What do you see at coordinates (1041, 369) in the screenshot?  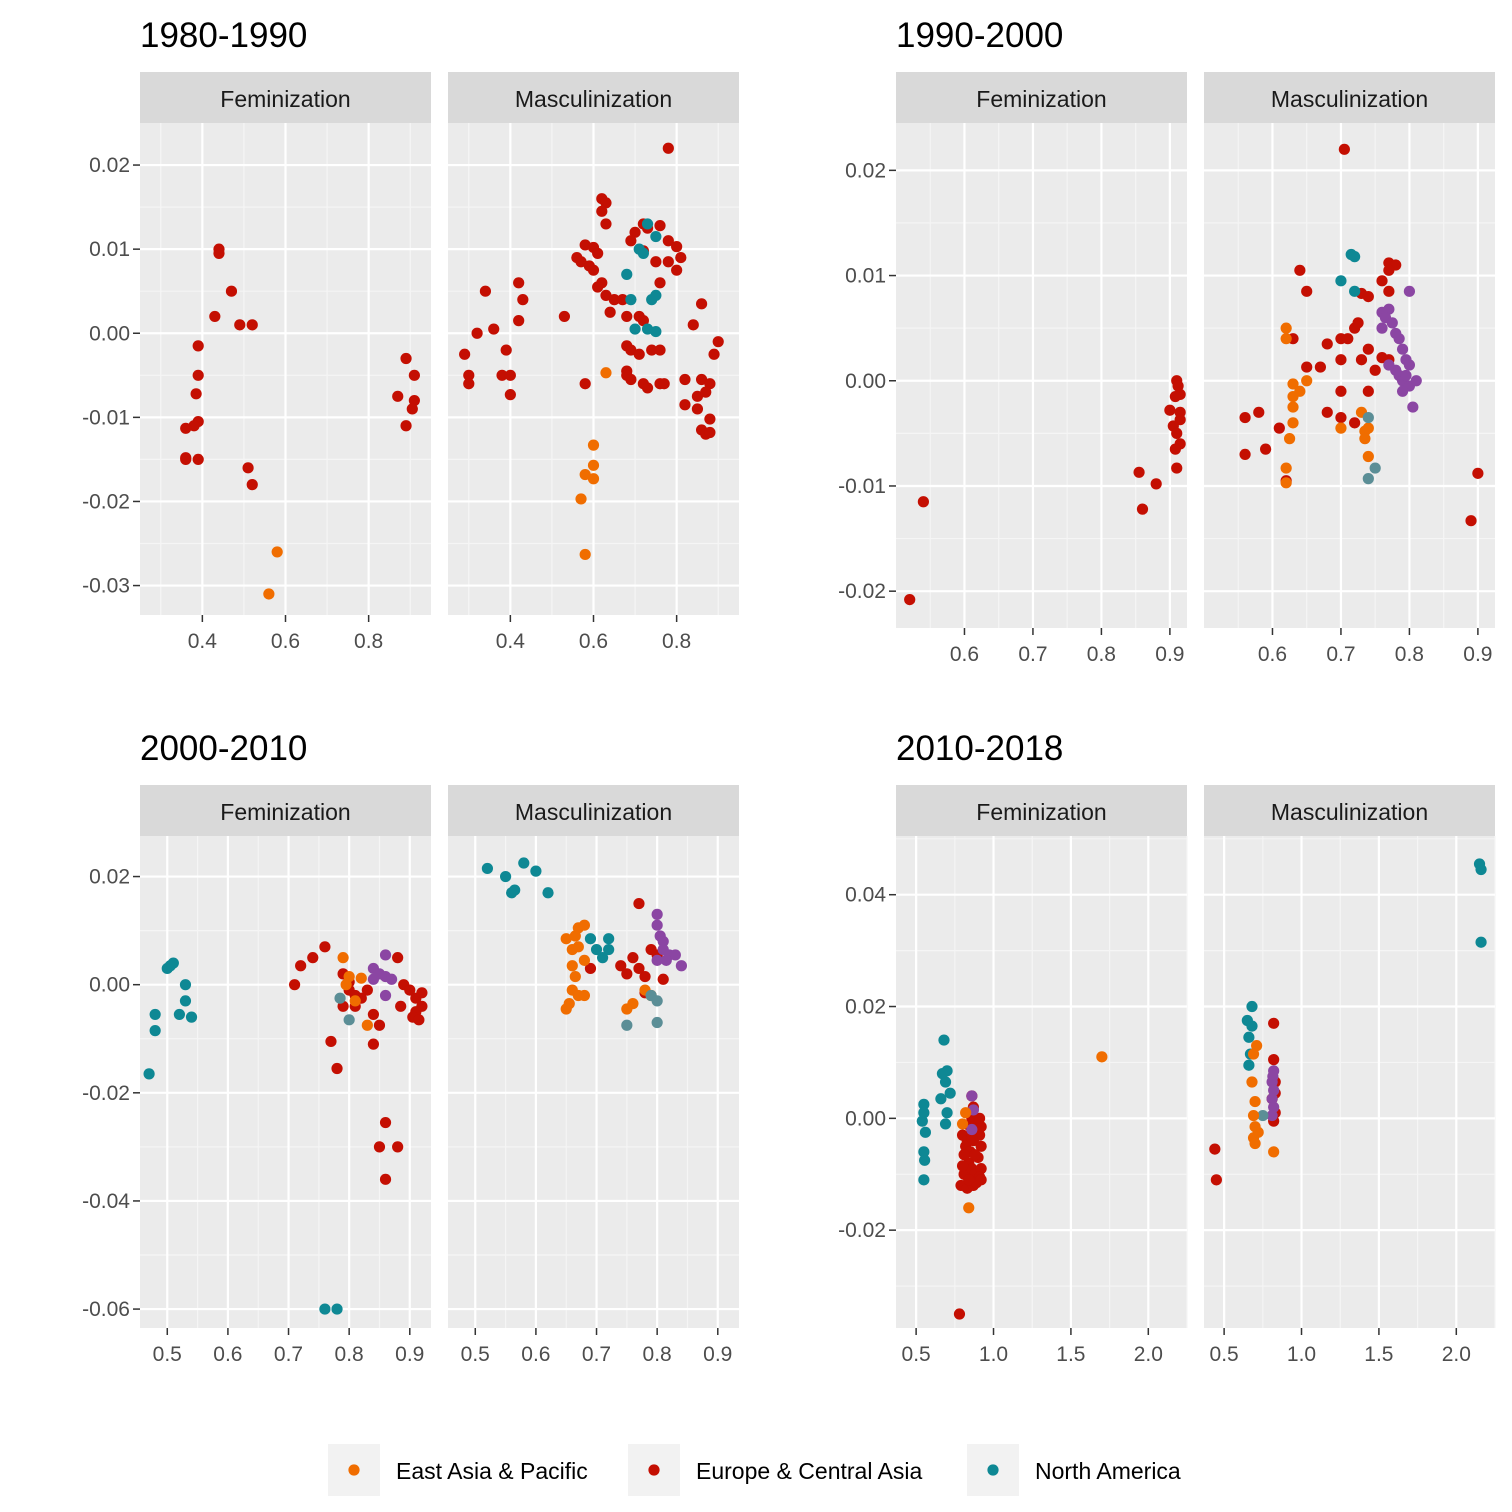 I see `facet-Feminization: Feminization 0.6 0.7 0.8 0.9` at bounding box center [1041, 369].